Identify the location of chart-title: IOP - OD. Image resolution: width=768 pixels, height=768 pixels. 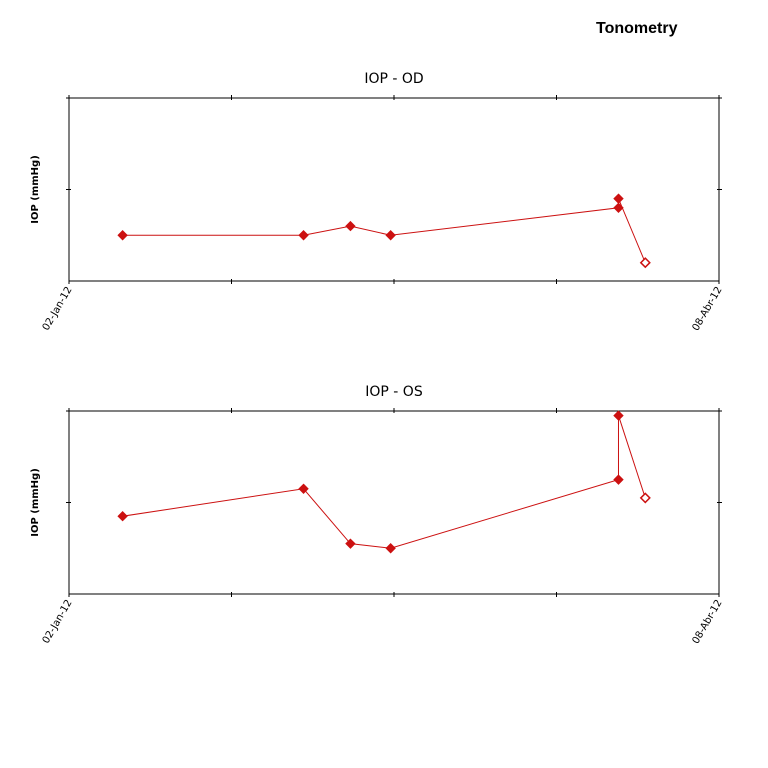
(393, 79).